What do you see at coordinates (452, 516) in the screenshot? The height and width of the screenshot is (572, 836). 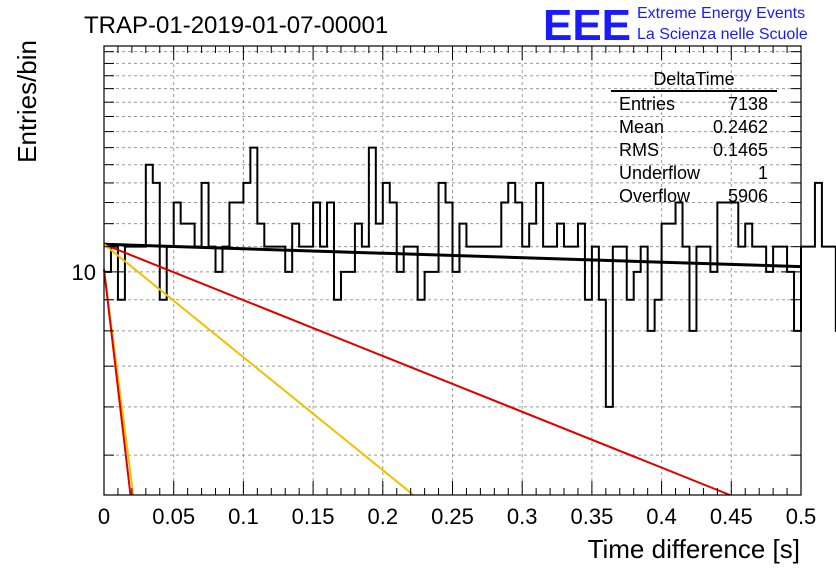 I see `x-tick-label: 0.25` at bounding box center [452, 516].